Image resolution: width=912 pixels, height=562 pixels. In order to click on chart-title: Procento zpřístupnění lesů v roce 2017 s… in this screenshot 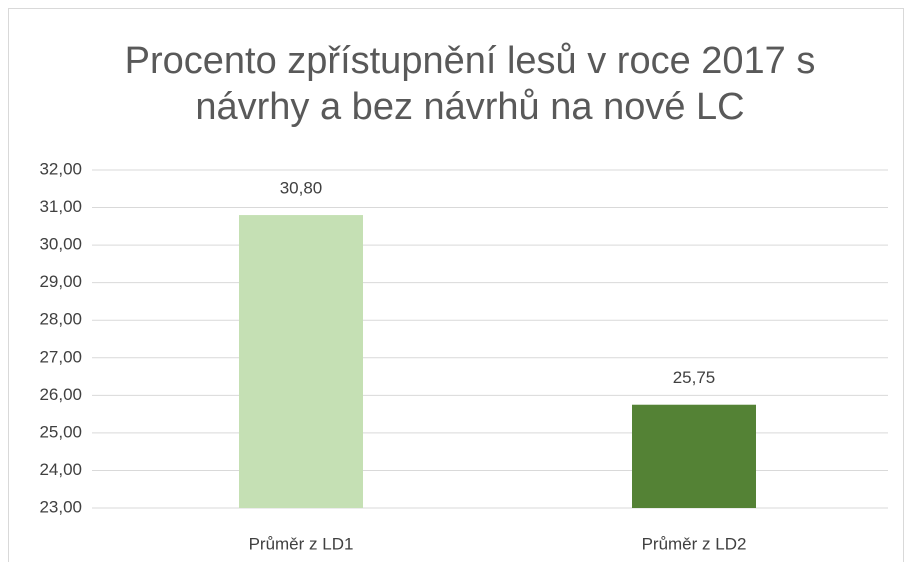, I will do `click(470, 84)`.